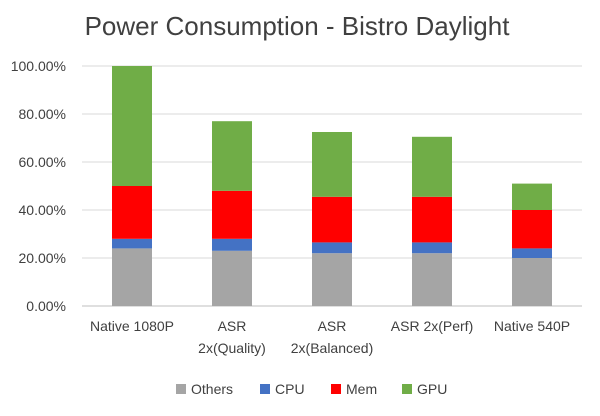 The height and width of the screenshot is (416, 600). I want to click on y-tick-label: 40.00%, so click(42, 210).